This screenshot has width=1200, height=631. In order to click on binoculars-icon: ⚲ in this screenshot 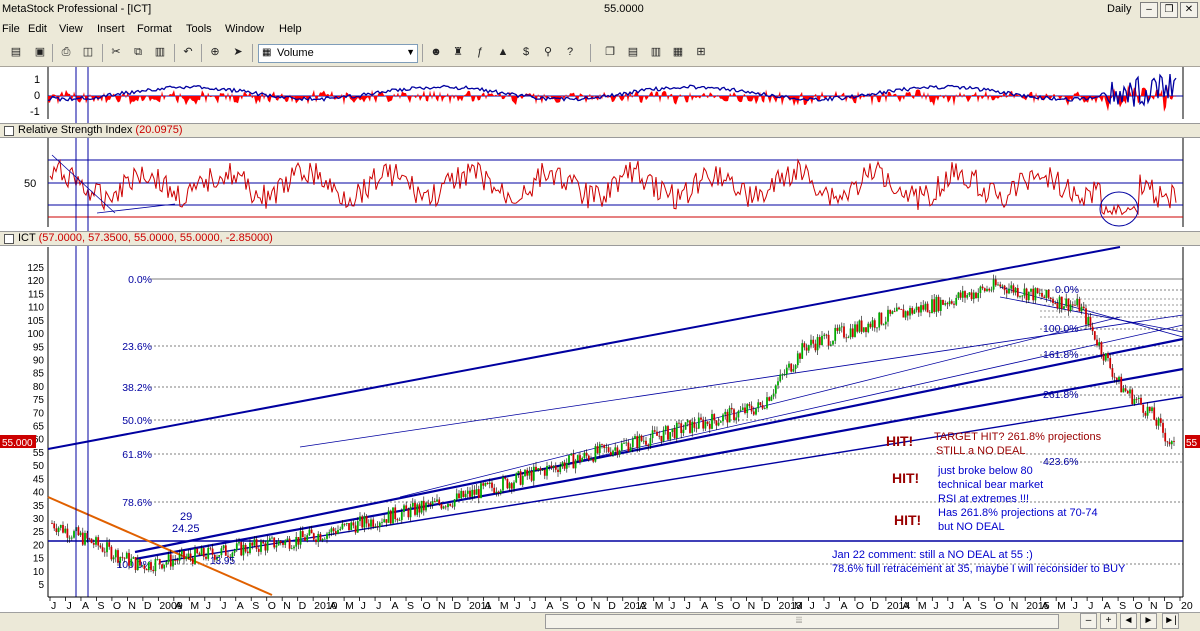, I will do `click(548, 52)`.